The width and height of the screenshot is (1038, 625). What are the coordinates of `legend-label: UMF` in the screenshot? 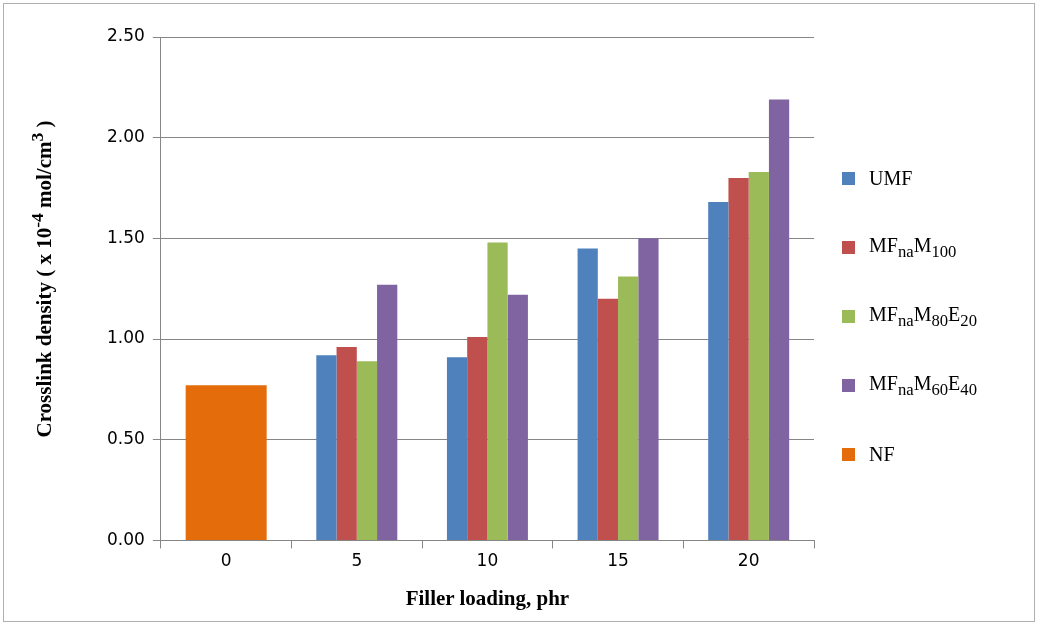 It's located at (891, 178).